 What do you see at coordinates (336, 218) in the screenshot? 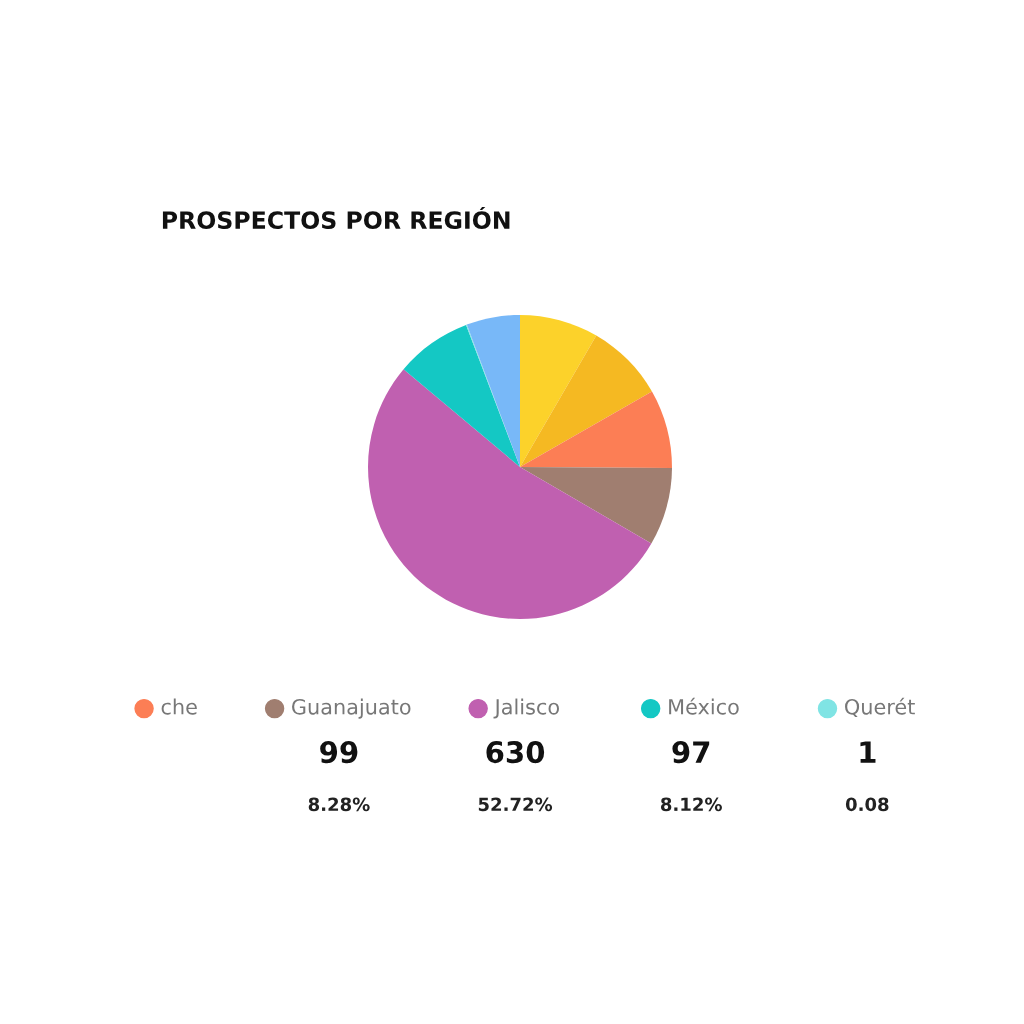
I see `chart-title: PROSPECTOS POR REGIÓN` at bounding box center [336, 218].